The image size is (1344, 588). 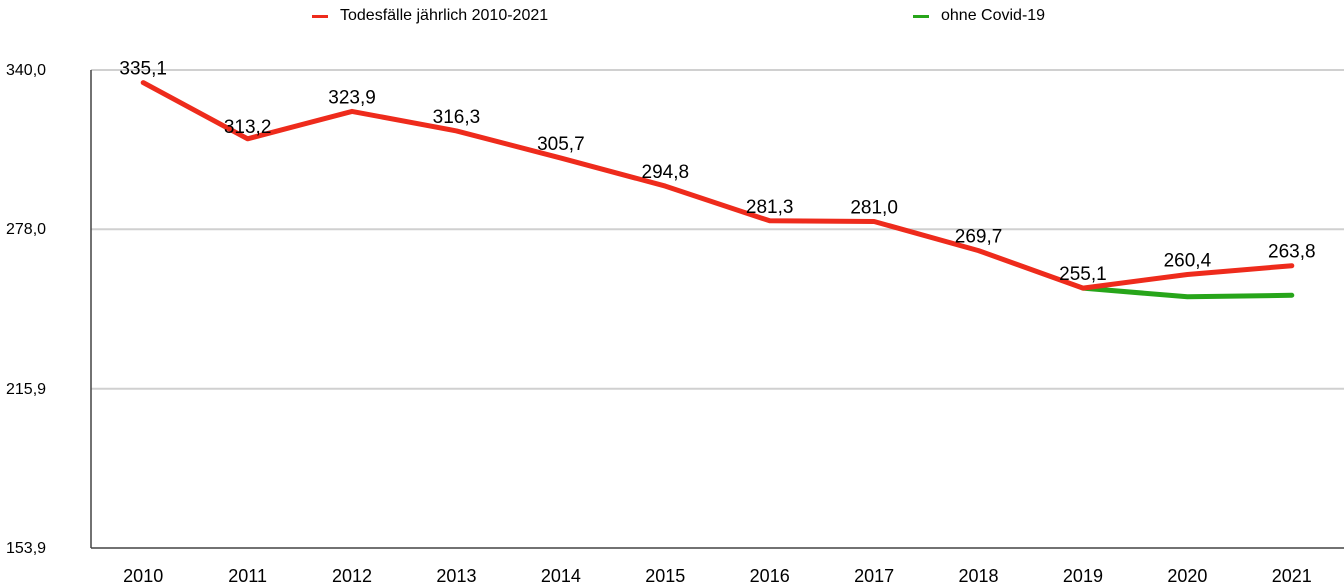 What do you see at coordinates (770, 207) in the screenshot?
I see `data-label: 281,3` at bounding box center [770, 207].